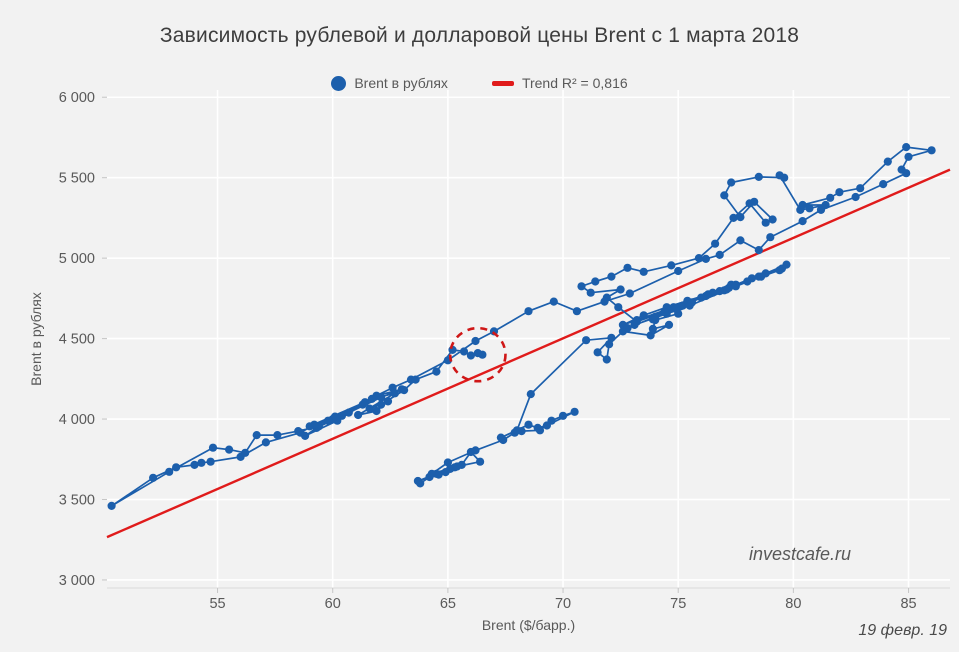 The height and width of the screenshot is (652, 959). What do you see at coordinates (574, 83) in the screenshot?
I see `legend-trend-label: Trend R² = 0,816` at bounding box center [574, 83].